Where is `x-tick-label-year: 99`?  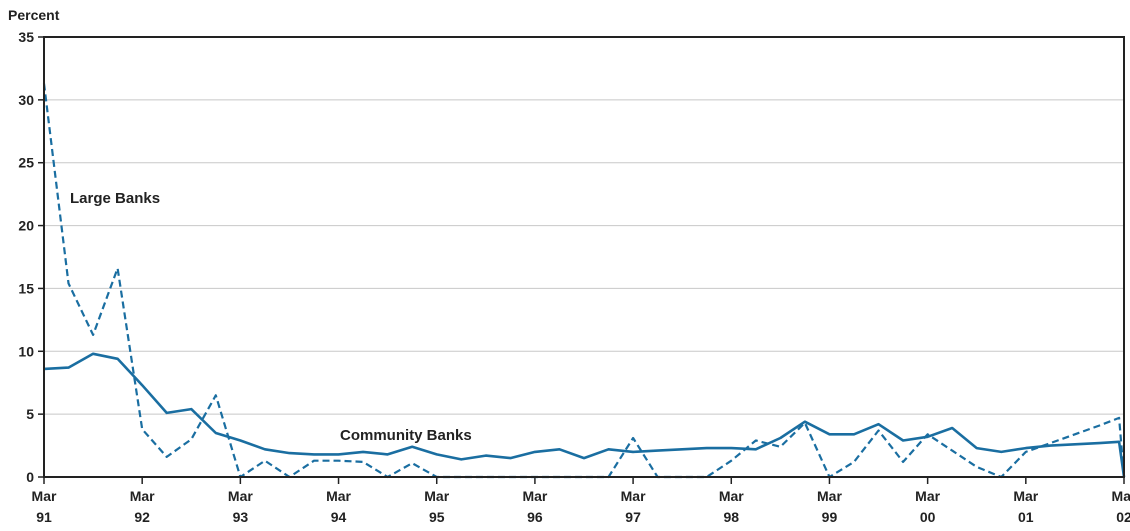
x-tick-label-year: 99 is located at coordinates (830, 517).